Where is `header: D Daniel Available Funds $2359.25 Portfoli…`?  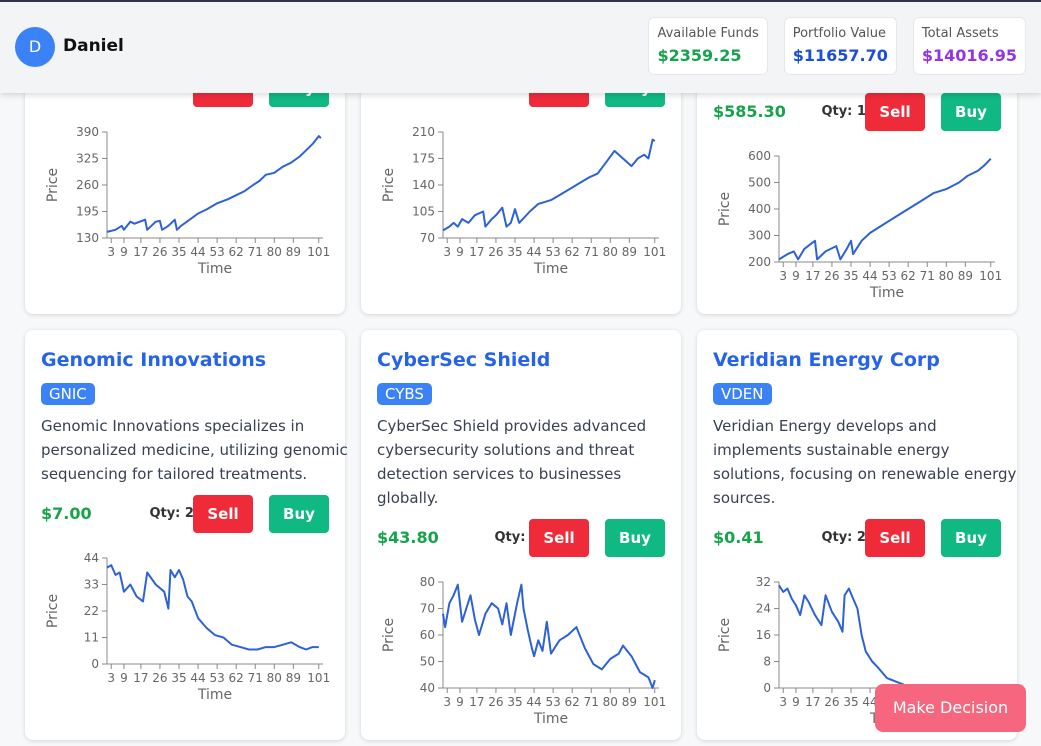 header: D Daniel Available Funds $2359.25 Portfoli… is located at coordinates (520, 46).